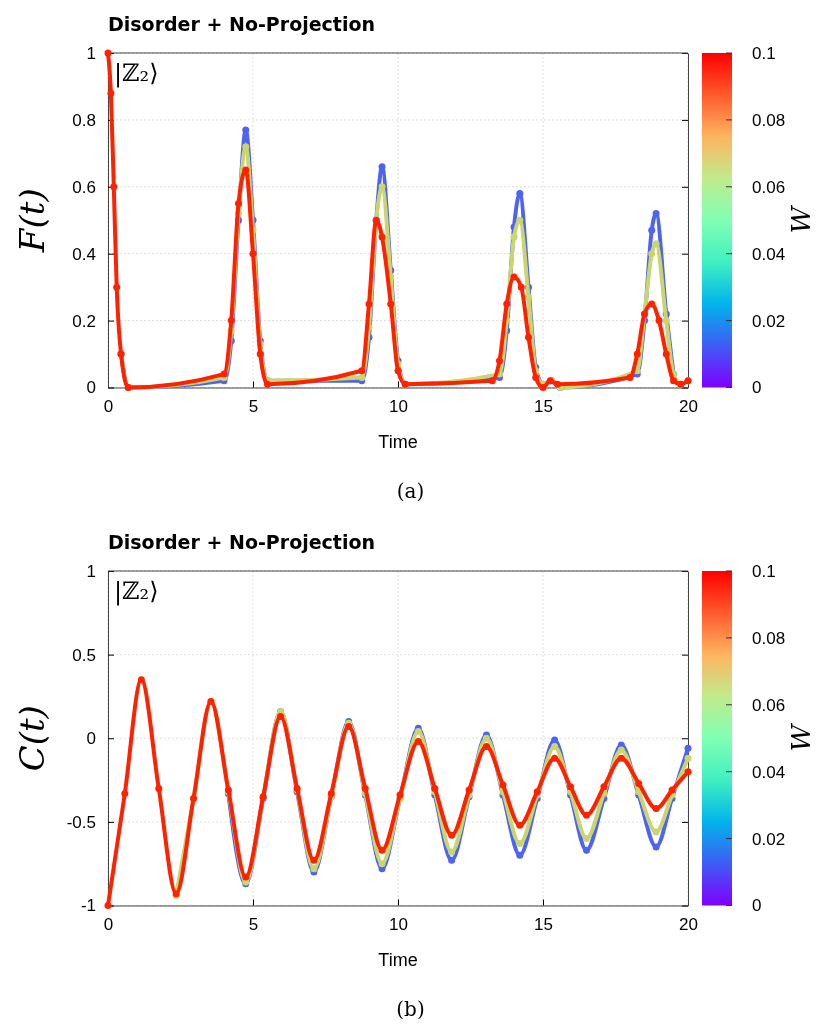 This screenshot has width=821, height=1035. I want to click on y-axis-title: C(t), so click(32, 737).